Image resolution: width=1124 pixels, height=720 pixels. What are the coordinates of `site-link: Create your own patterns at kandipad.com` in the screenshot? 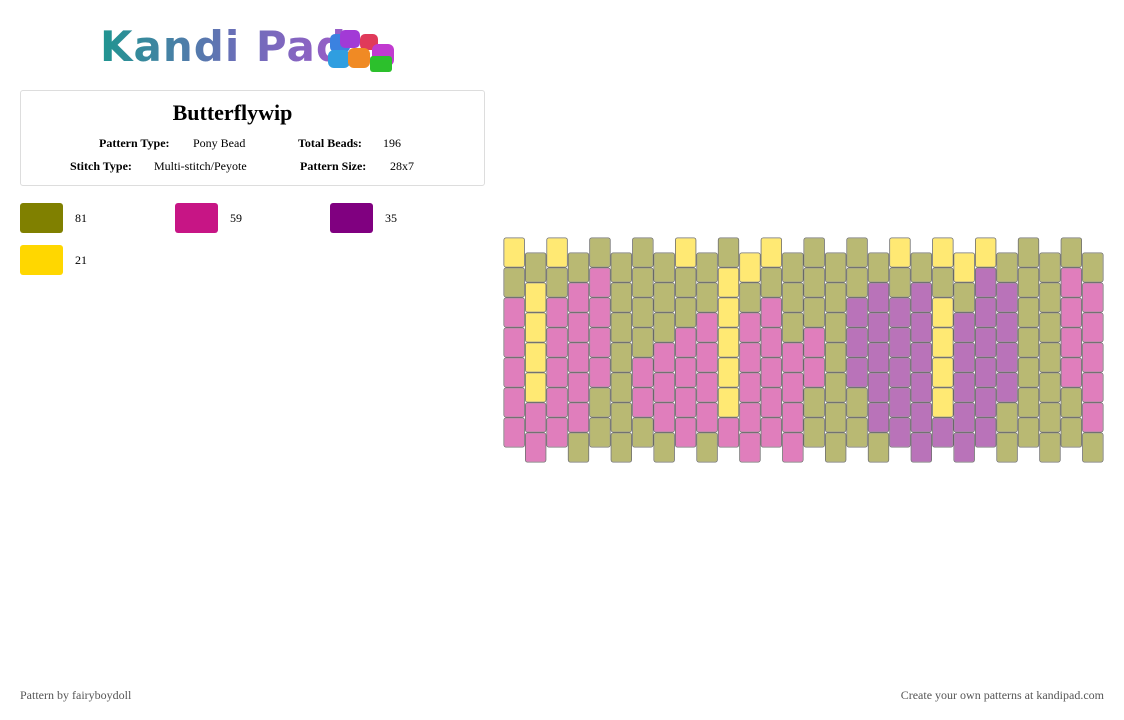 It's located at (1002, 695).